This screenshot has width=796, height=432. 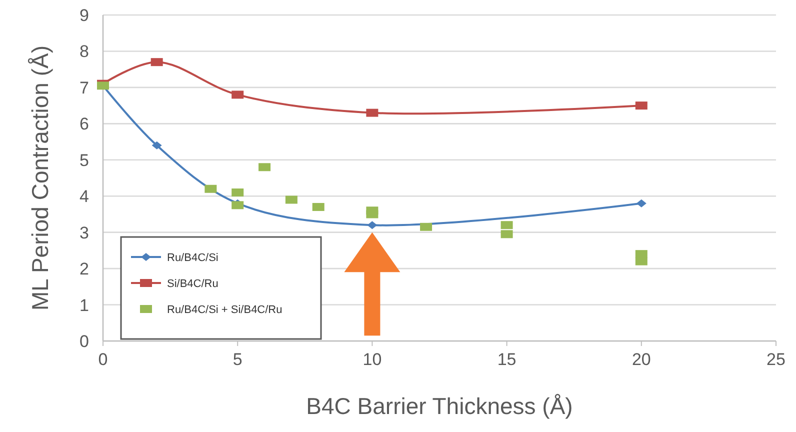 I want to click on y-tick-label: 4, so click(x=84, y=196).